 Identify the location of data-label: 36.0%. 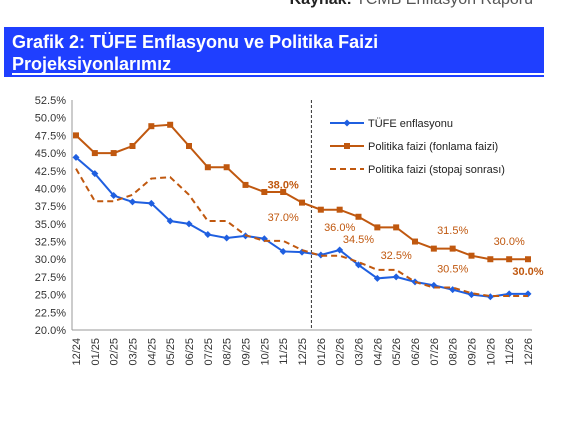
(339, 228).